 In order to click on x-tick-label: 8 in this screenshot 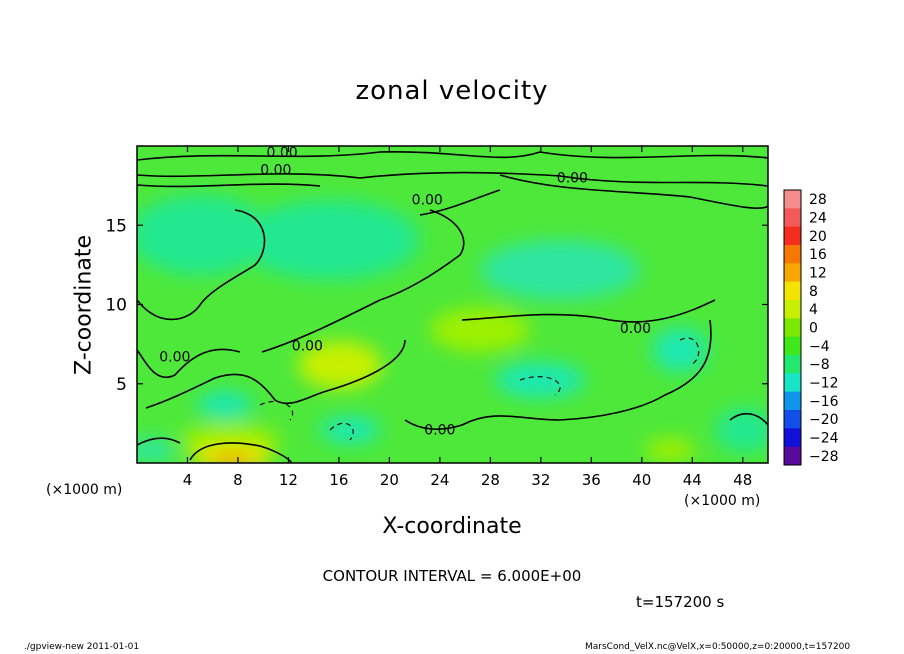, I will do `click(238, 480)`.